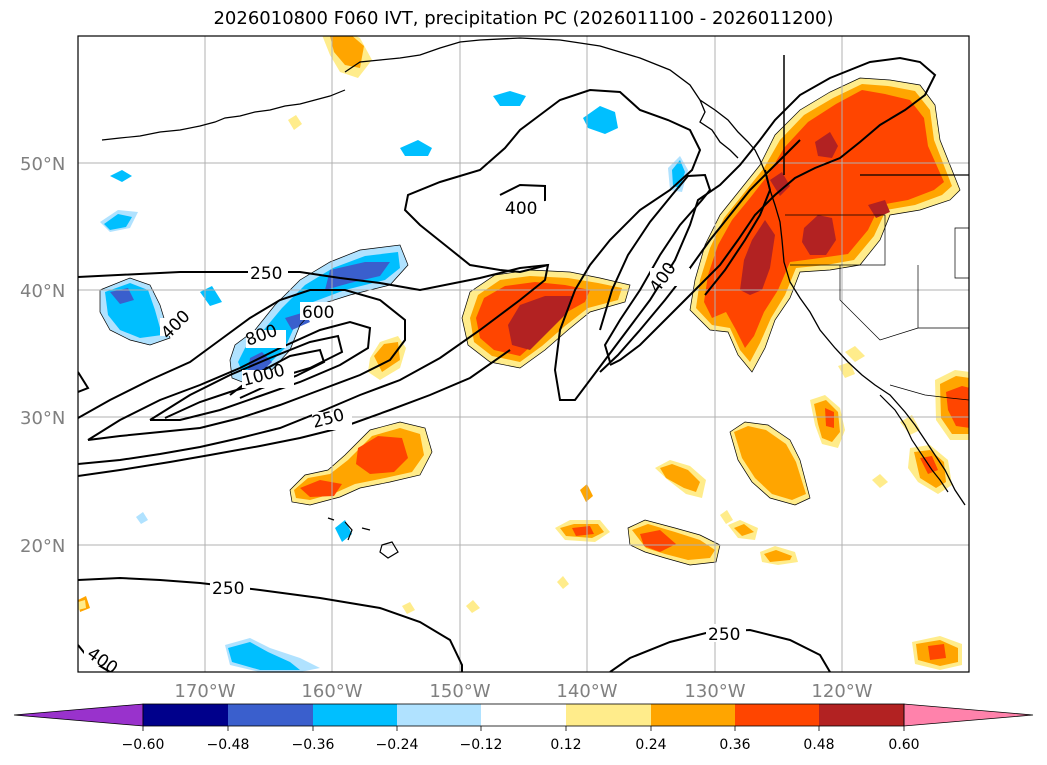 The width and height of the screenshot is (1047, 765). What do you see at coordinates (204, 691) in the screenshot?
I see `lon-label: 170°W` at bounding box center [204, 691].